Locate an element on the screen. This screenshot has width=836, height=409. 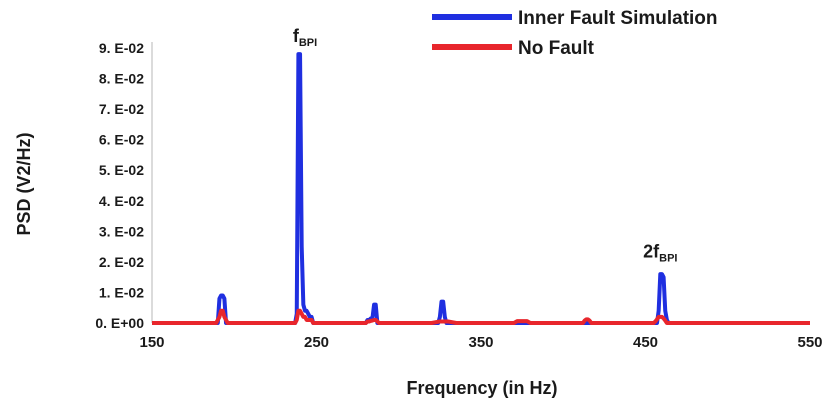
x-tick-label: 350 is located at coordinates (480, 342).